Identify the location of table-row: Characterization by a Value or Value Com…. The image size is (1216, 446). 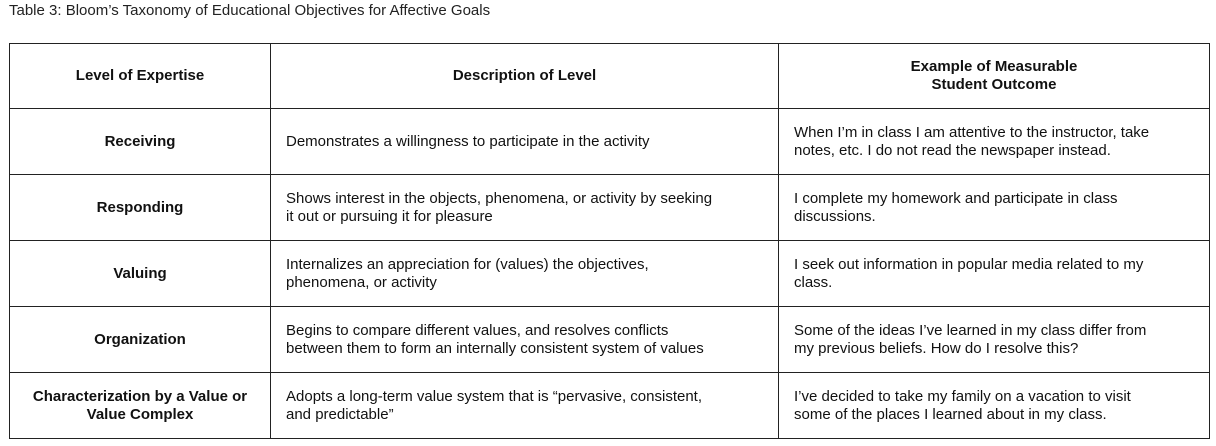
(609, 405).